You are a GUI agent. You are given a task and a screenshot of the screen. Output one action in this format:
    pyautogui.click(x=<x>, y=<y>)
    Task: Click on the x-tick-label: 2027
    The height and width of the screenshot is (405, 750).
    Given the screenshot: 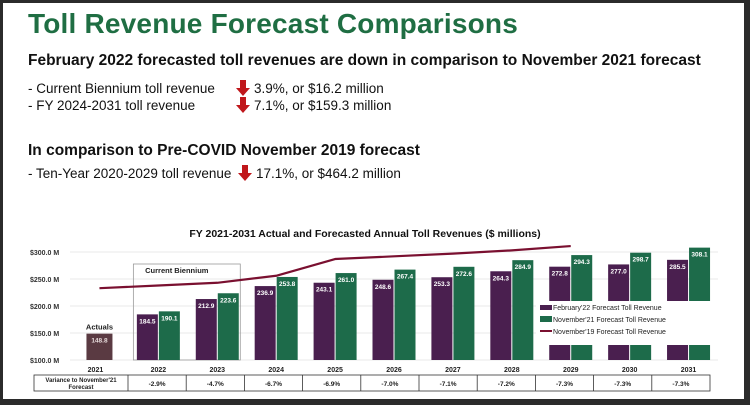 What is the action you would take?
    pyautogui.click(x=453, y=370)
    